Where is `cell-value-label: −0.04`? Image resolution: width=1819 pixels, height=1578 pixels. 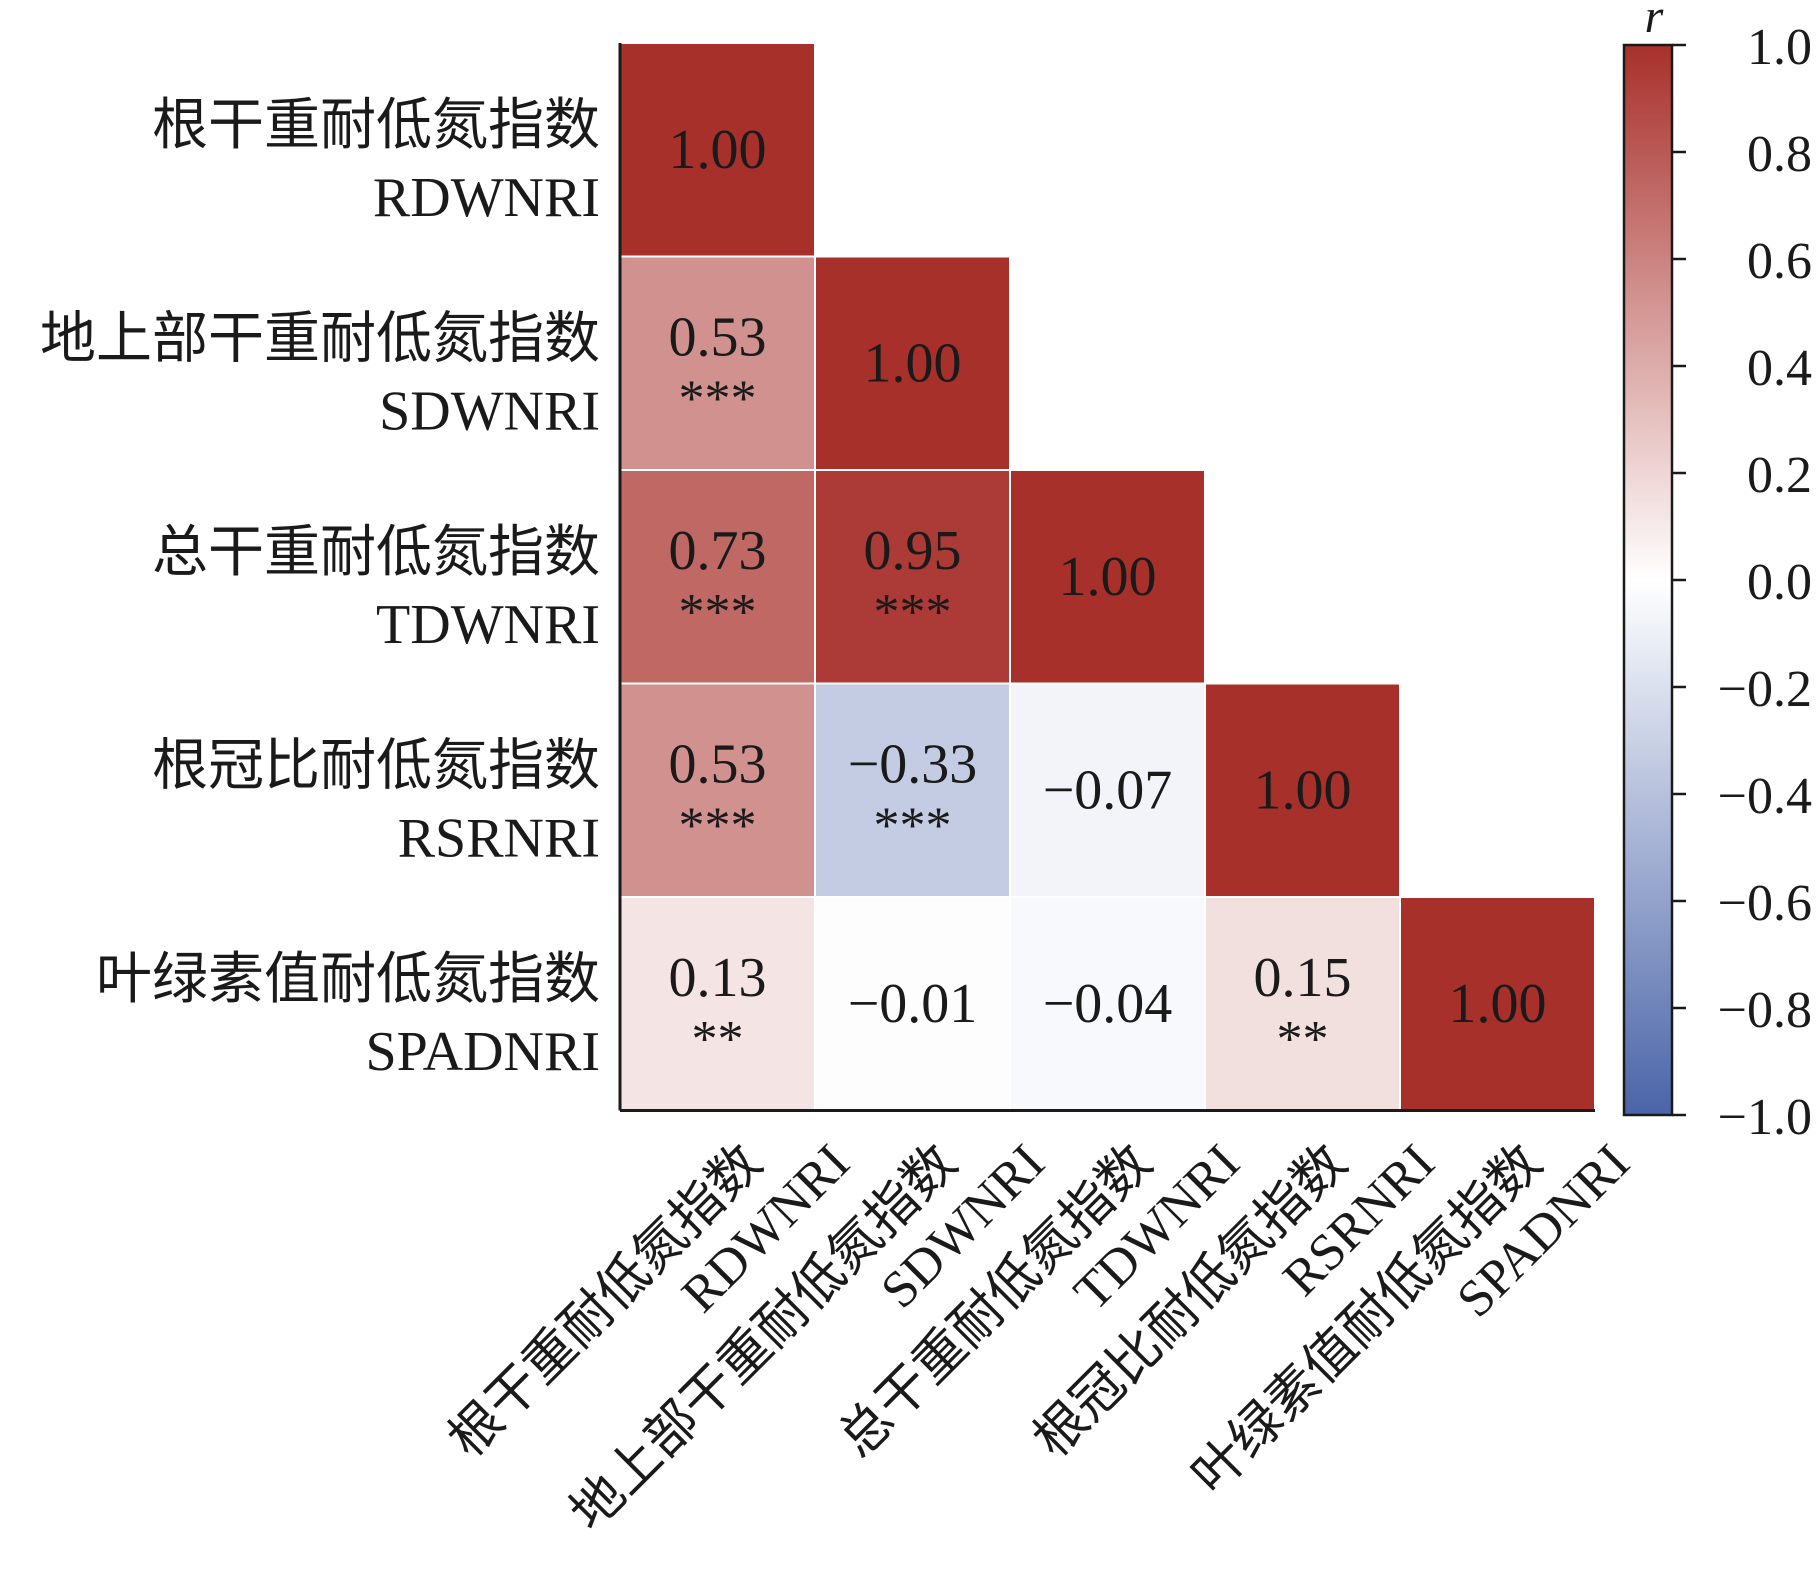 cell-value-label: −0.04 is located at coordinates (1108, 1004).